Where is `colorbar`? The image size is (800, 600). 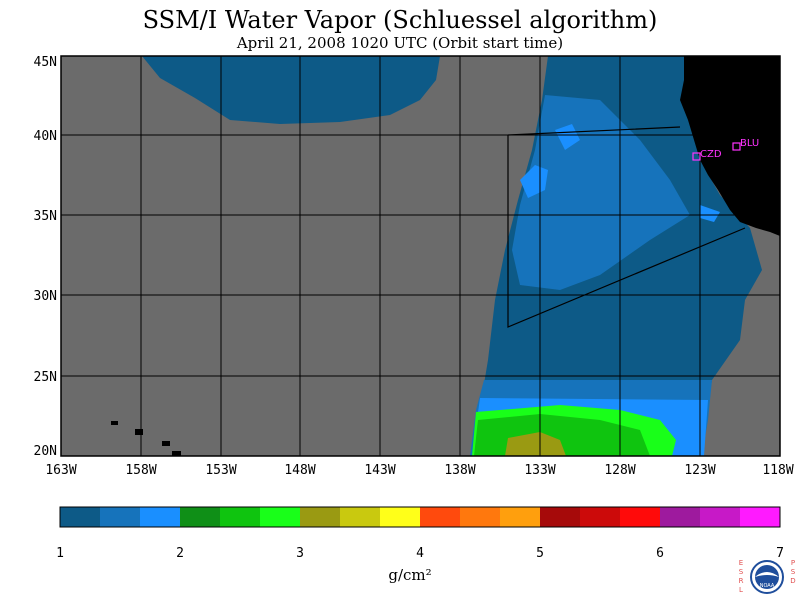
colorbar is located at coordinates (420, 517).